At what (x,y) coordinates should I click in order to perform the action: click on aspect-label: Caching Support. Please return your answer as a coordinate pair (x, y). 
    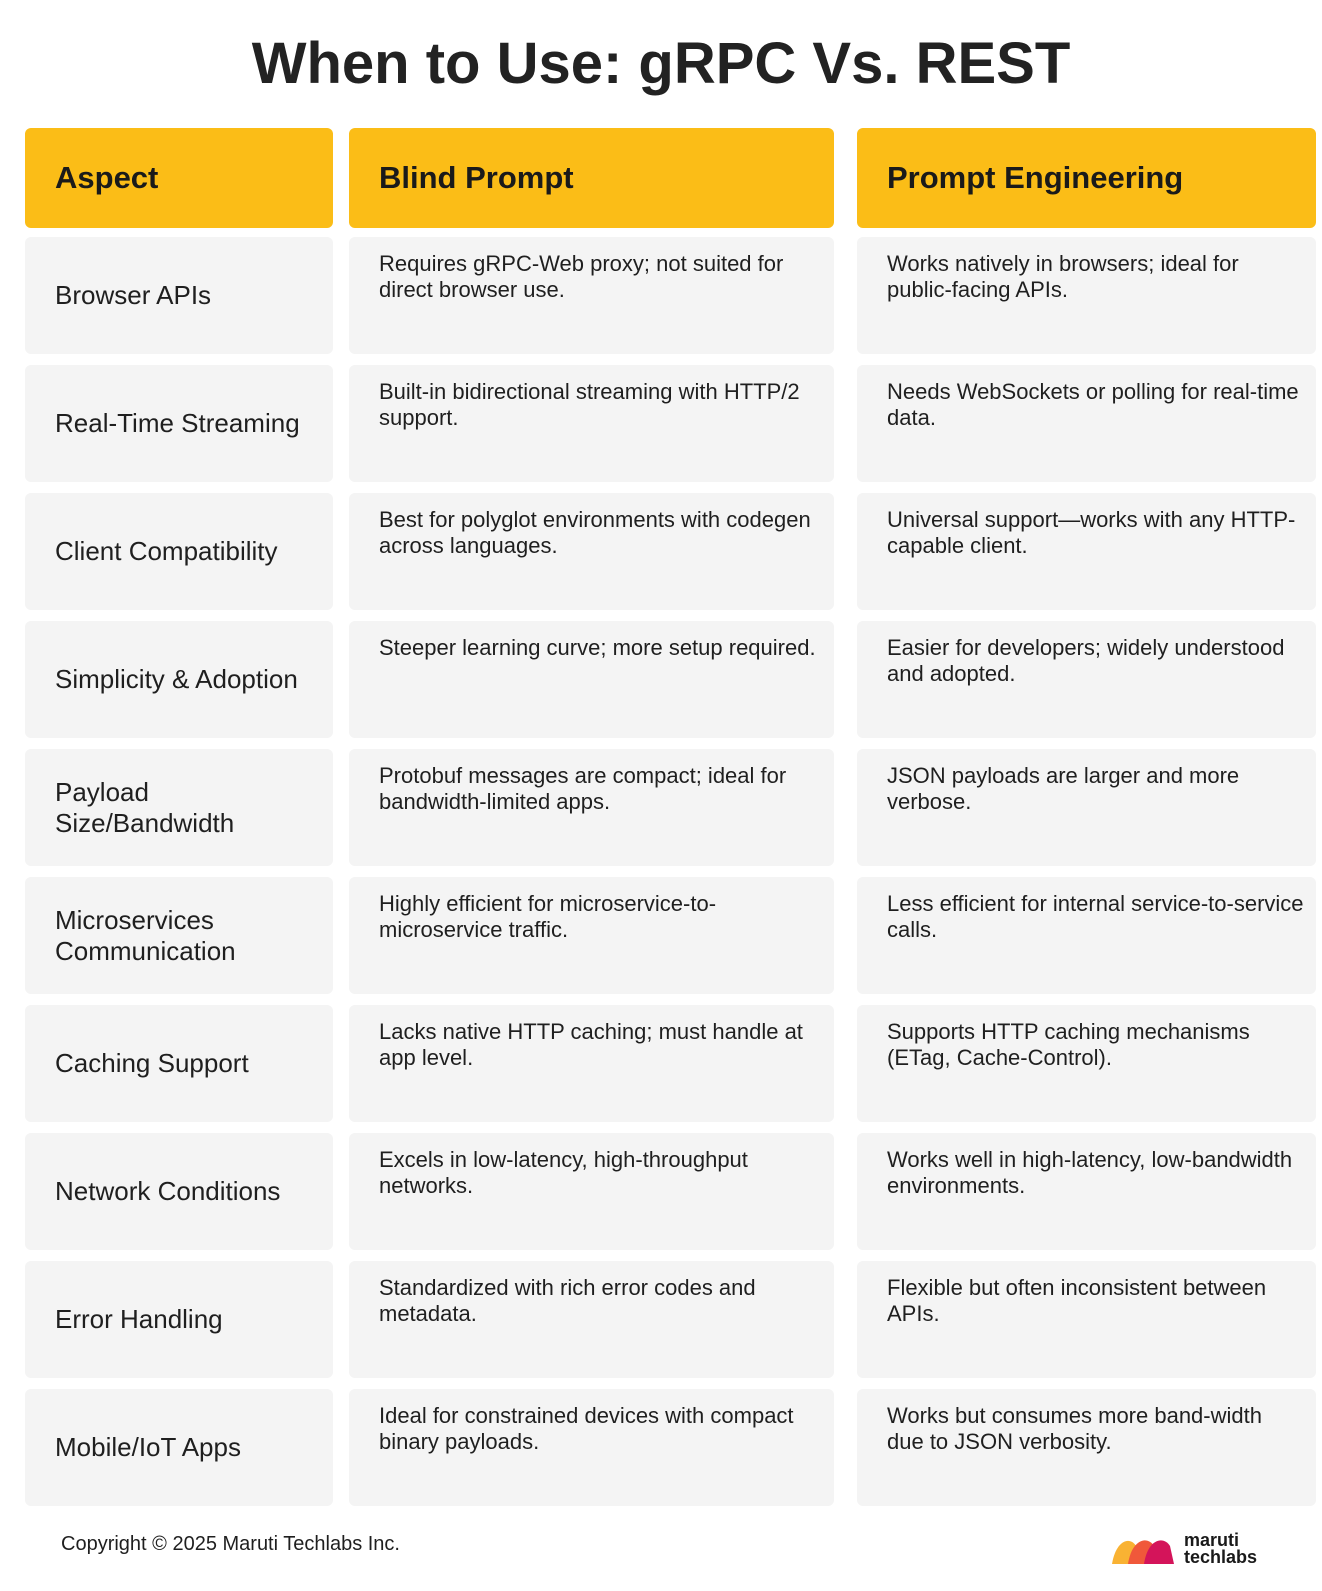
    Looking at the image, I should click on (152, 1063).